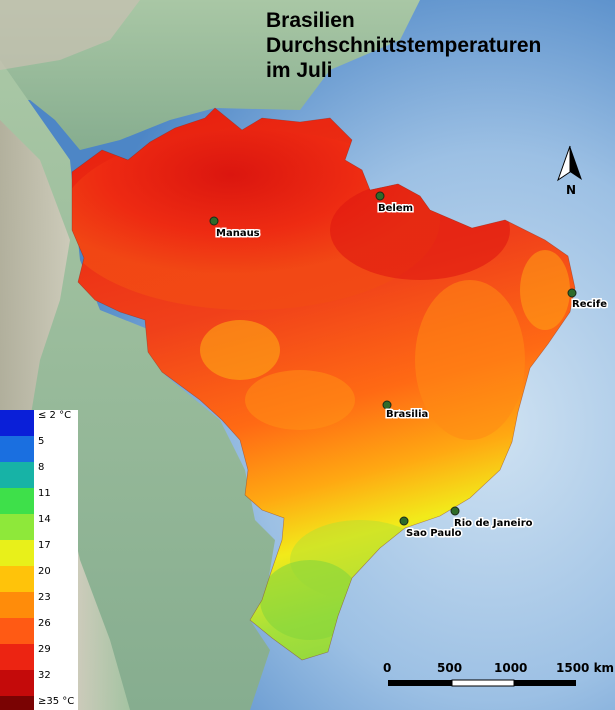 The width and height of the screenshot is (615, 710). Describe the element at coordinates (44, 545) in the screenshot. I see `legend-label: 17` at that location.